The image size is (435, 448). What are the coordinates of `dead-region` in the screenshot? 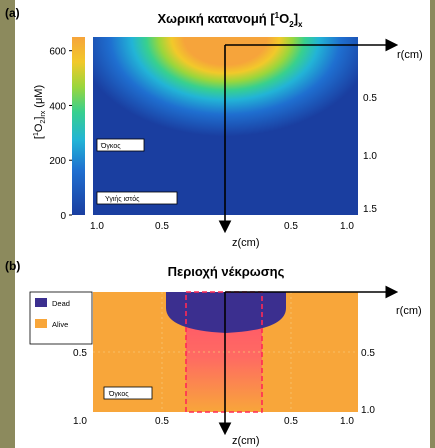 It's located at (226, 312).